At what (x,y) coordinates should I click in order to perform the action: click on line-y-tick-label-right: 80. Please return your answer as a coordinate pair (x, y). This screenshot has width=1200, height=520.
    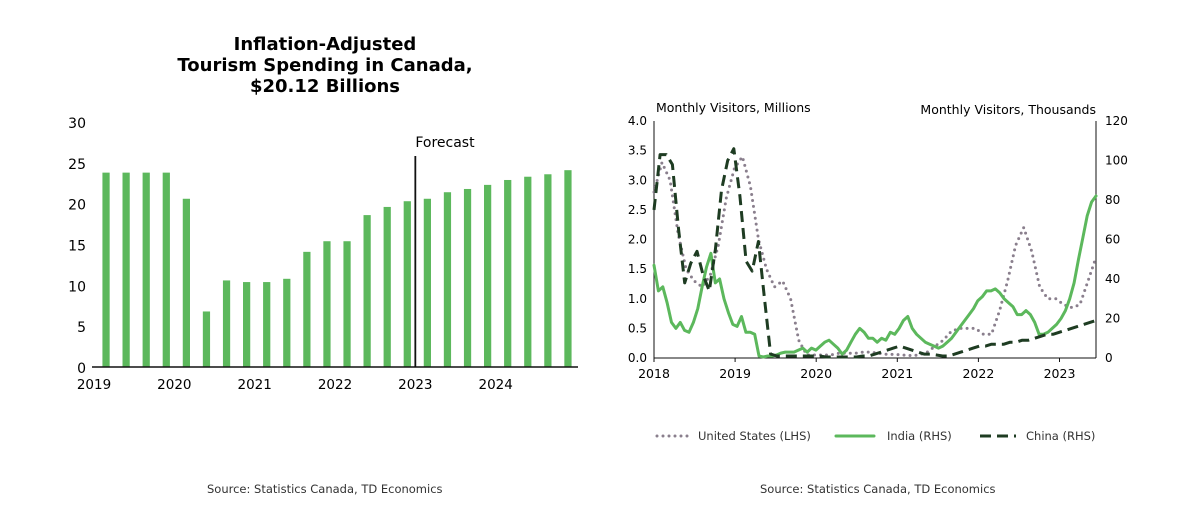
    Looking at the image, I should click on (1112, 200).